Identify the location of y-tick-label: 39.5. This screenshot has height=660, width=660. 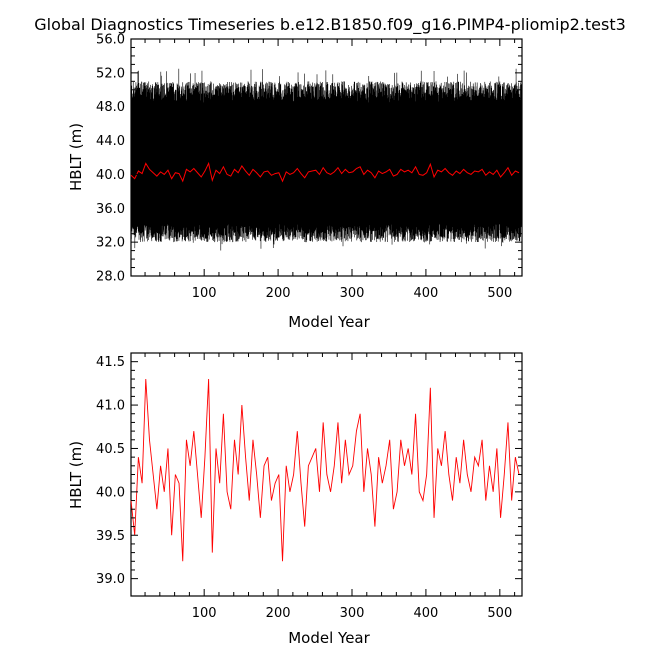
(110, 536).